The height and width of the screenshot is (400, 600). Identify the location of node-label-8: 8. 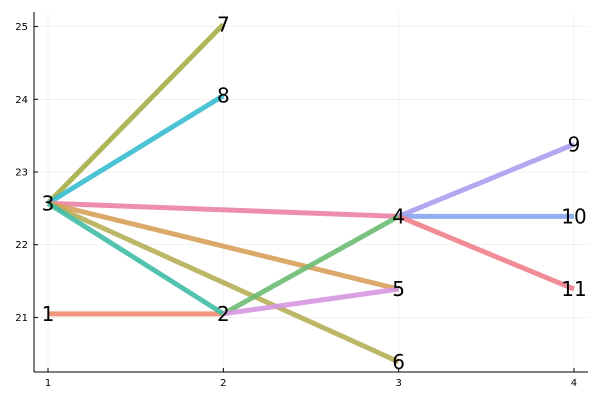
(223, 96).